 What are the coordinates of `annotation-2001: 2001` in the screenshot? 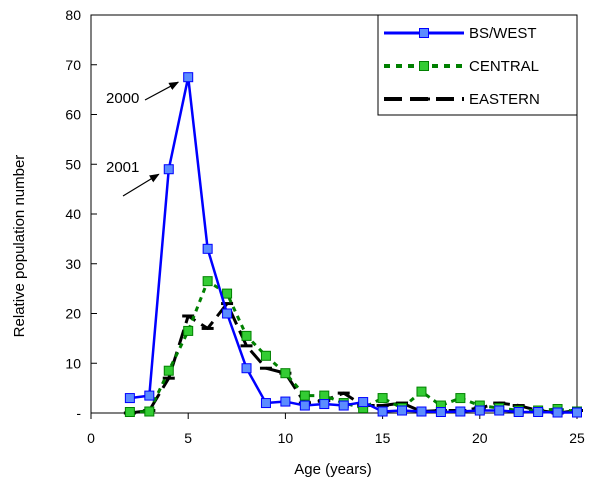 It's located at (133, 178).